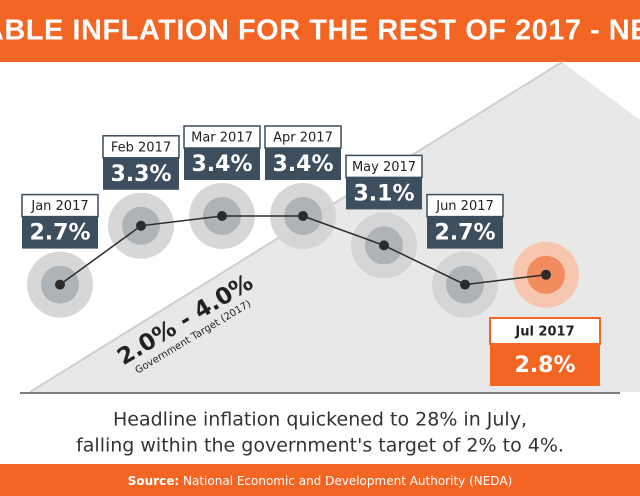 Image resolution: width=640 pixels, height=496 pixels. What do you see at coordinates (153, 481) in the screenshot?
I see `source-label: Source:` at bounding box center [153, 481].